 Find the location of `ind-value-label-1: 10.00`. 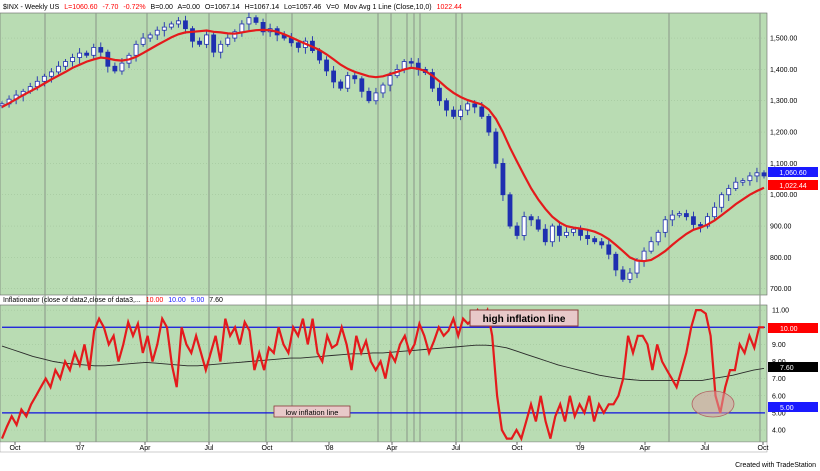

ind-value-label-1: 10.00 is located at coordinates (789, 329).